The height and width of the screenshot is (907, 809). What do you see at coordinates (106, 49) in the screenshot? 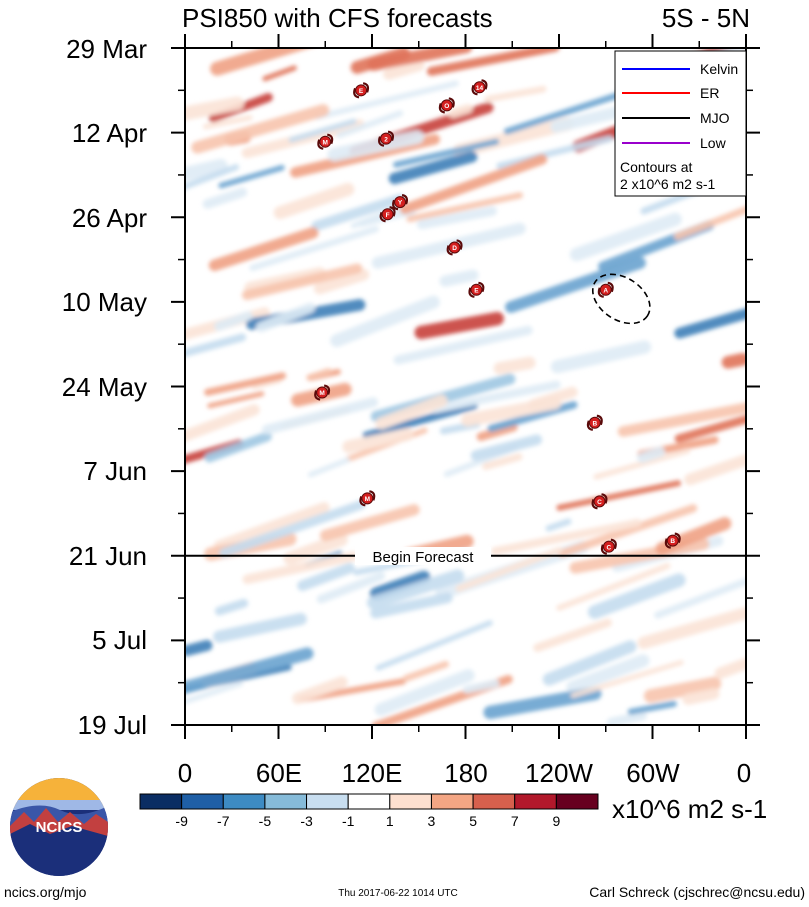
I see `y-tick-label: 29 Mar` at bounding box center [106, 49].